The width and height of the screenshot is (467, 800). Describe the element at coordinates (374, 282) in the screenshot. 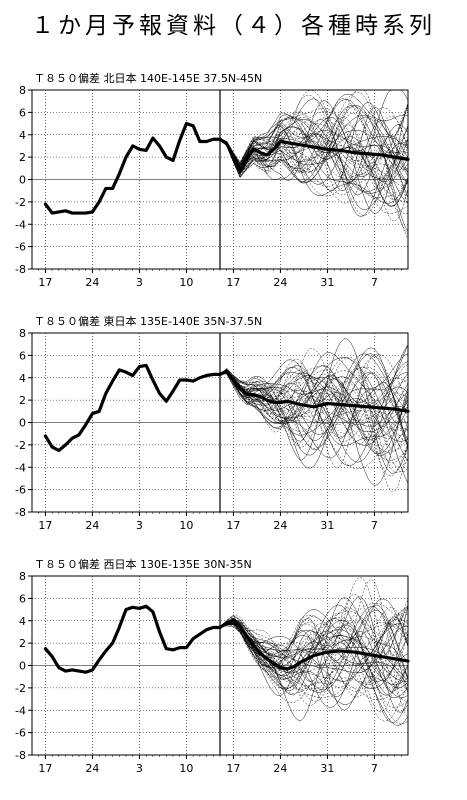

I see `x-tick-label: 7` at that location.